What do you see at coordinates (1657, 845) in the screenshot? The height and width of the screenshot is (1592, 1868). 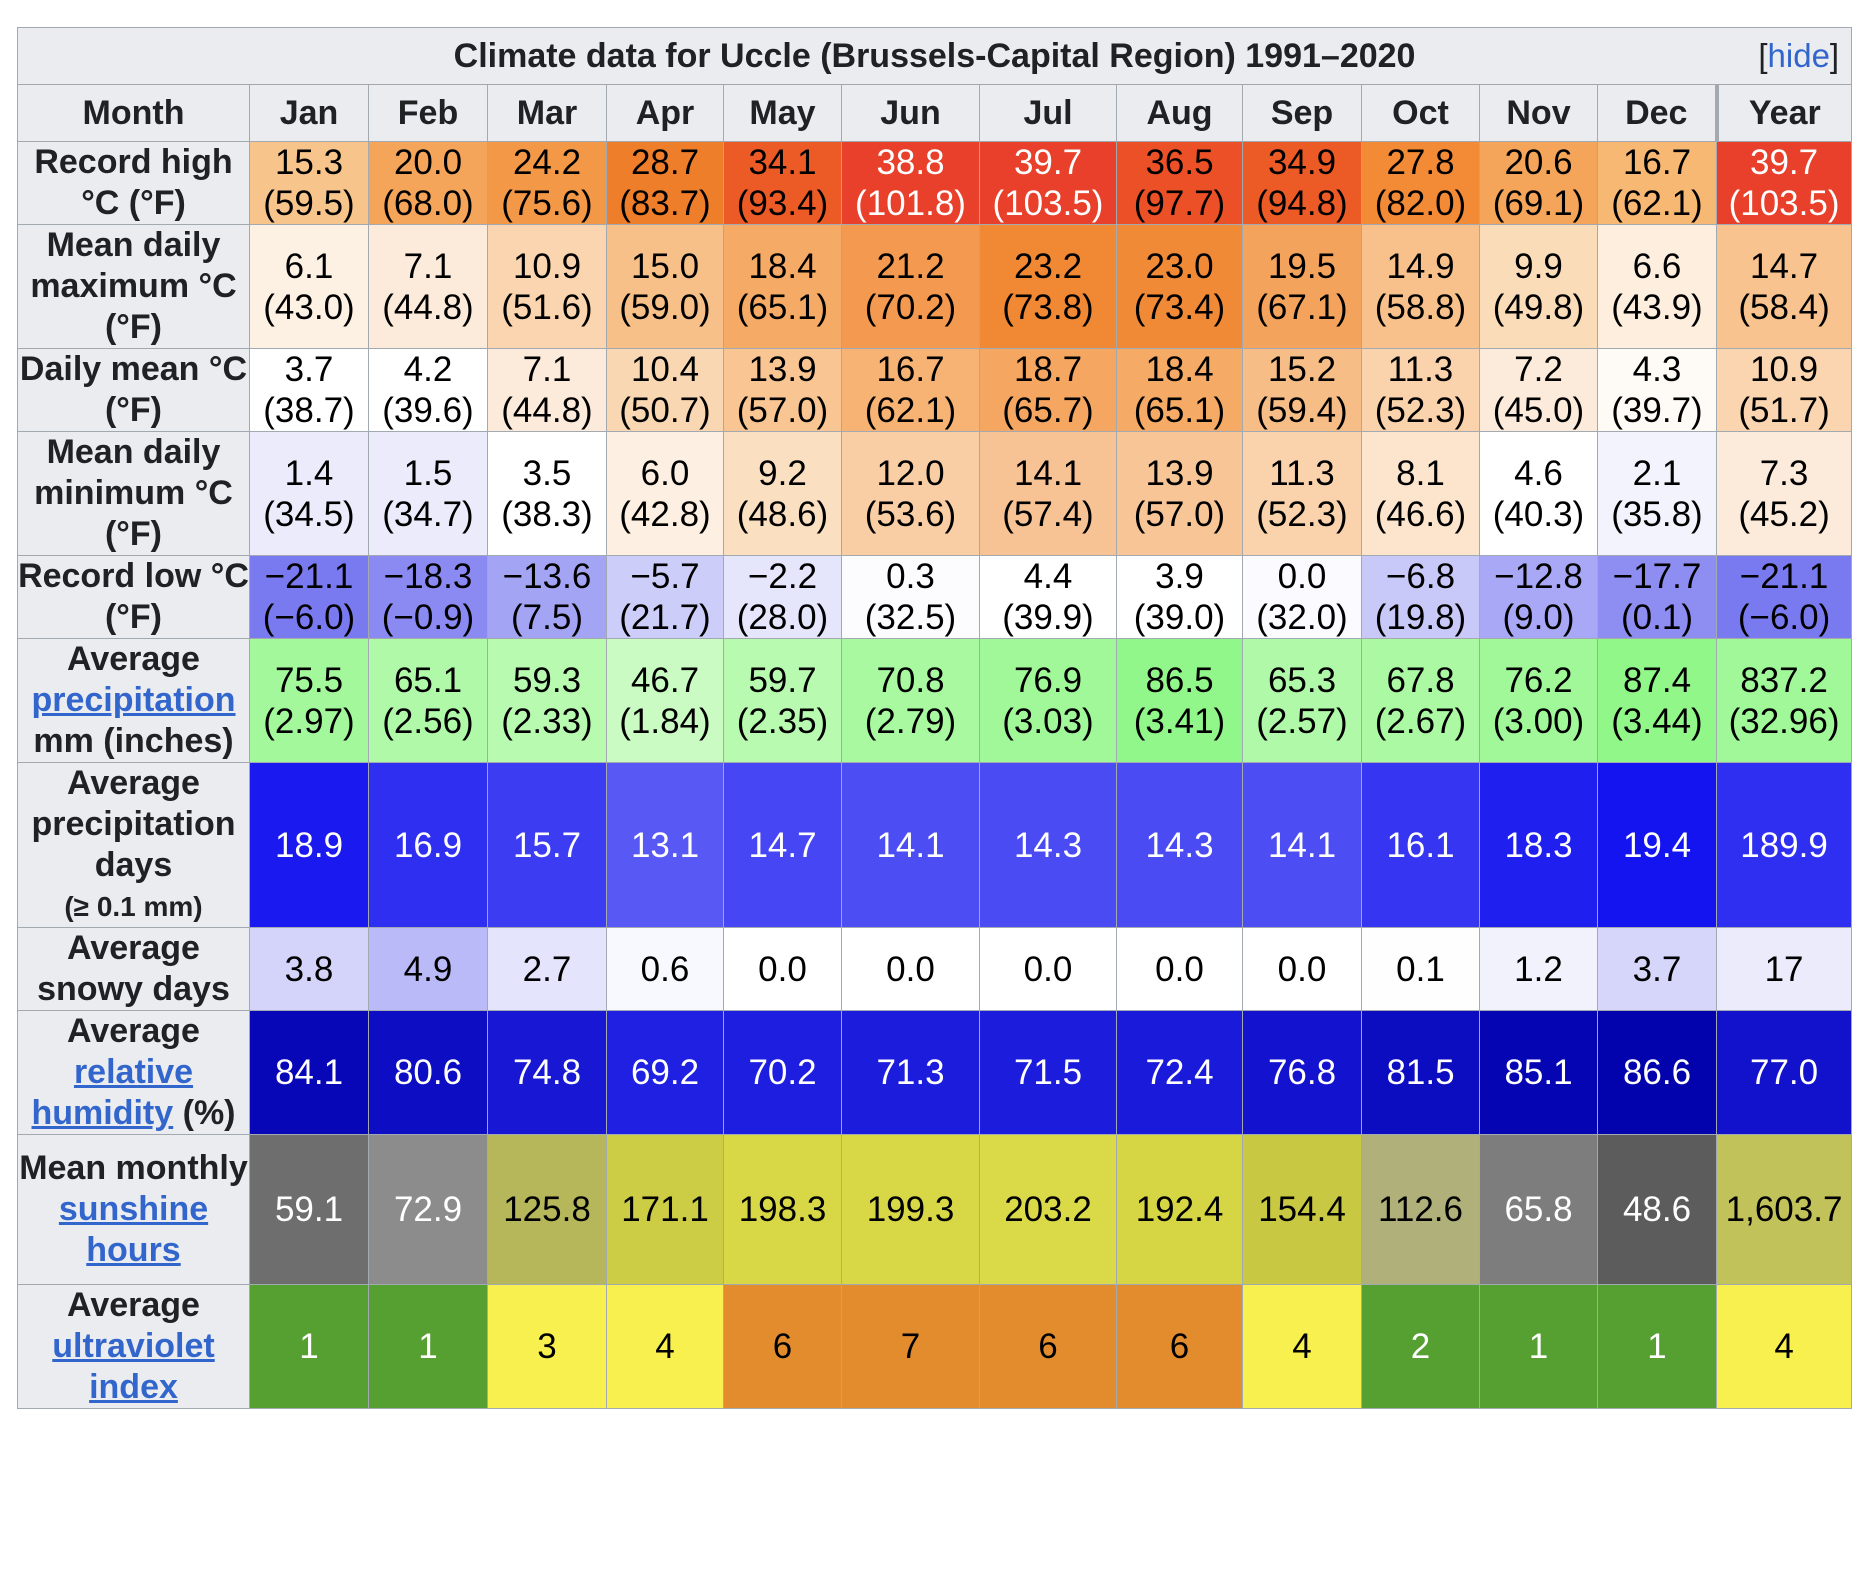 I see `cell-value: 19.4` at bounding box center [1657, 845].